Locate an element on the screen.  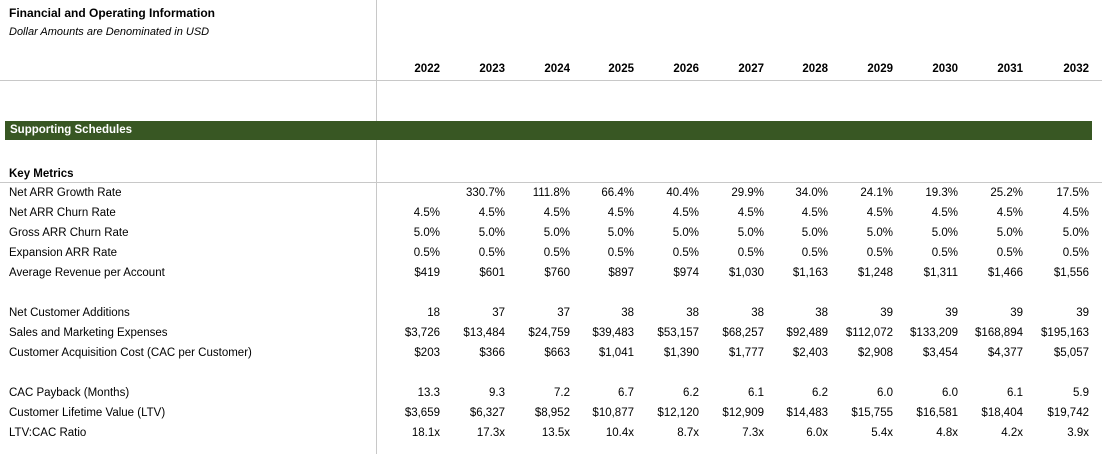
table-cell: 4.2x is located at coordinates (1012, 433).